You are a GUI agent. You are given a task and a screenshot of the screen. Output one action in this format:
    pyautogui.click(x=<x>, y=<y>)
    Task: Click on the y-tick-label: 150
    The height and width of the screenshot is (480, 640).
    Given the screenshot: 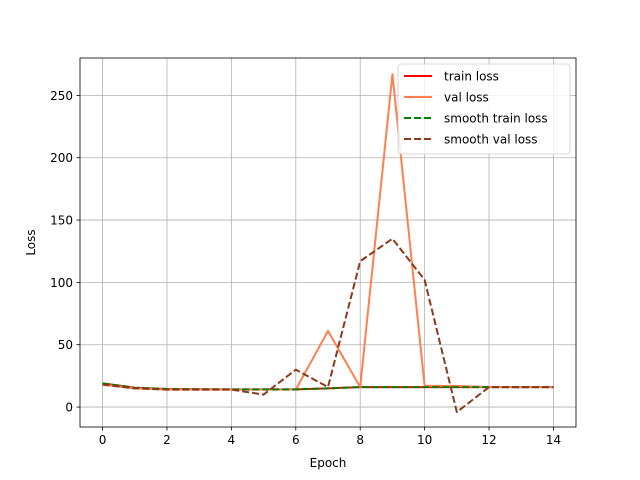 What is the action you would take?
    pyautogui.click(x=61, y=221)
    